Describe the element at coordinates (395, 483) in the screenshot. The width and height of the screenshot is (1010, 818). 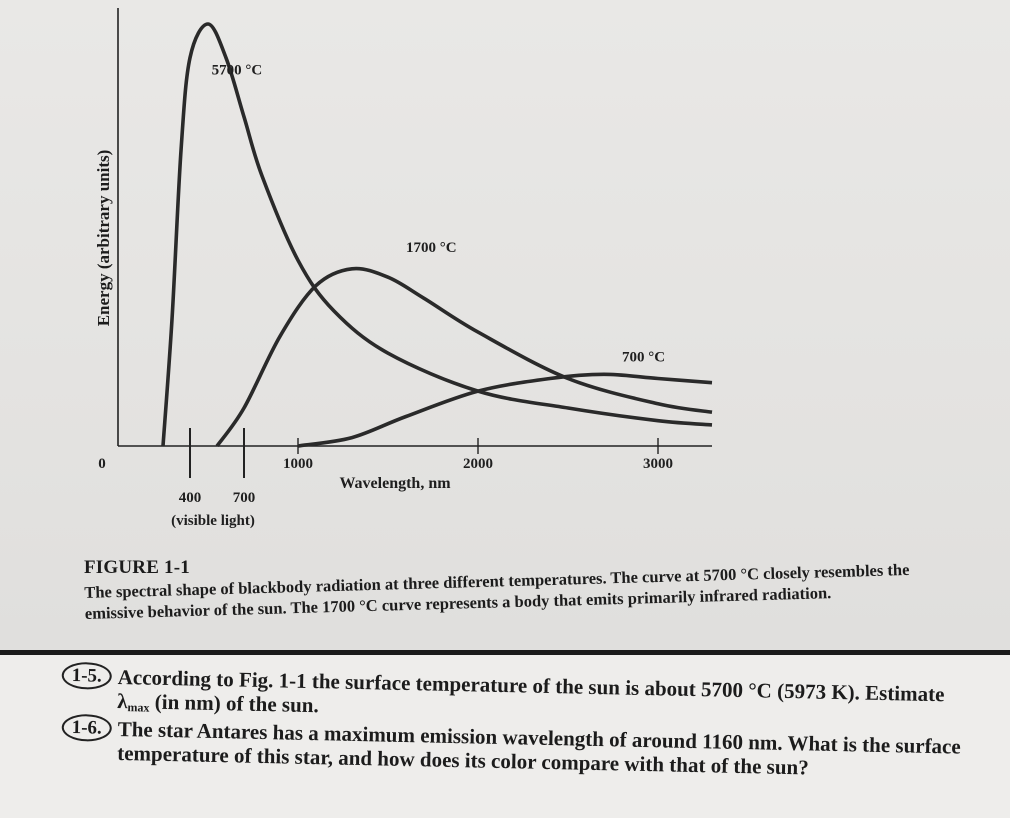
I see `x-axis-label: Wavelength, nm` at that location.